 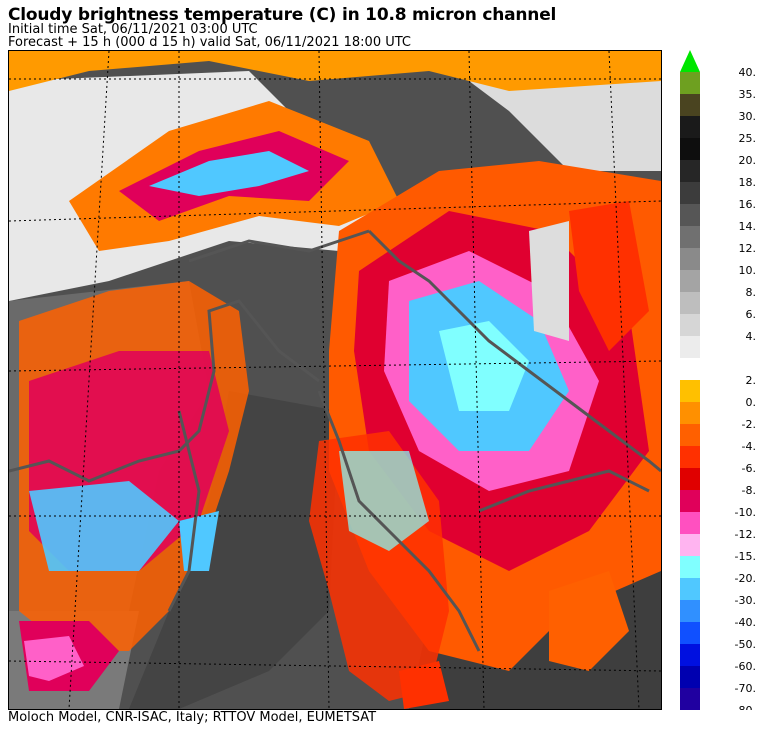 What do you see at coordinates (748, 226) in the screenshot?
I see `scale-label: 14.` at bounding box center [748, 226].